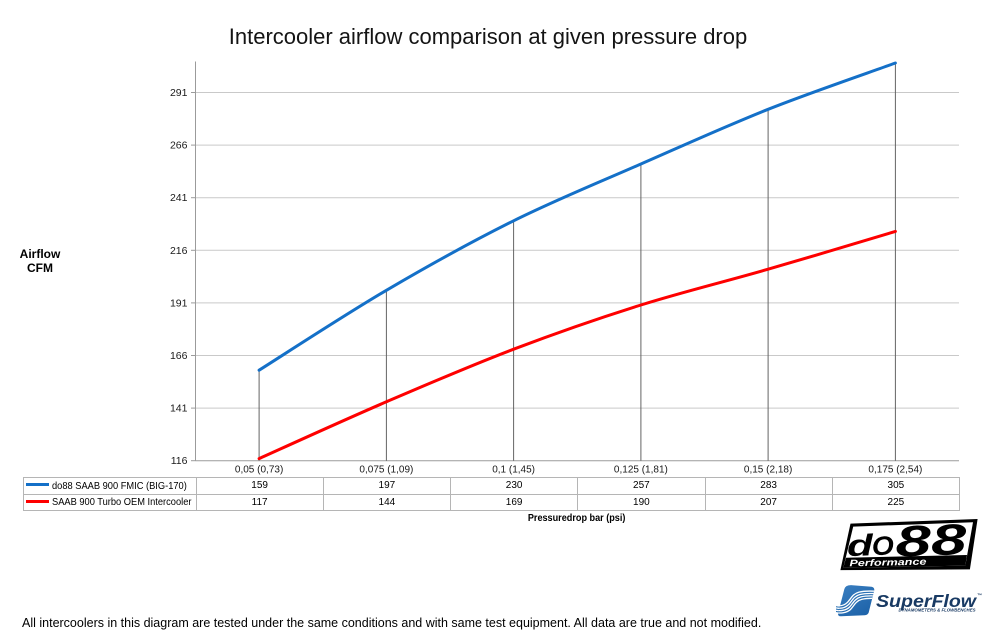  Describe the element at coordinates (641, 470) in the screenshot. I see `svg-text: 0,125 (1,81)` at that location.